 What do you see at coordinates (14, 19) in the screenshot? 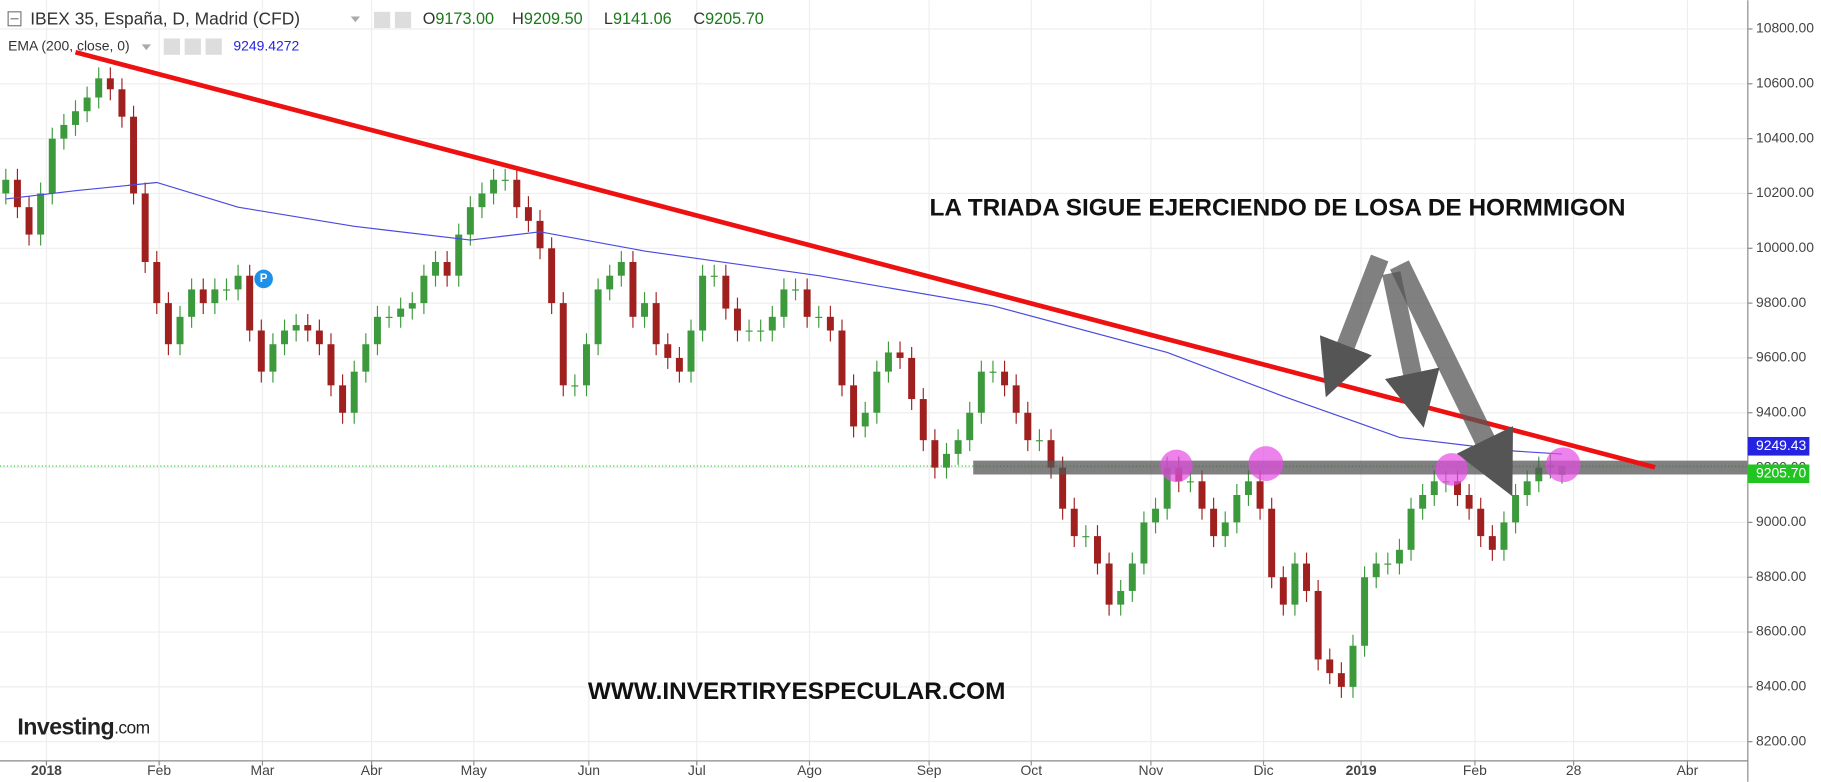
I see `collapse-icon` at bounding box center [14, 19].